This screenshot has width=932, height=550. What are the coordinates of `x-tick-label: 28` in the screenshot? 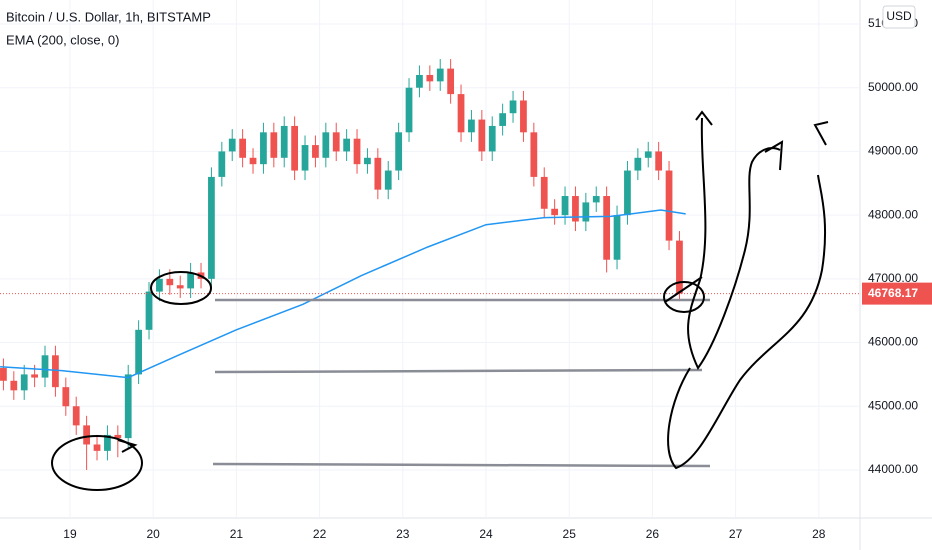 It's located at (819, 534).